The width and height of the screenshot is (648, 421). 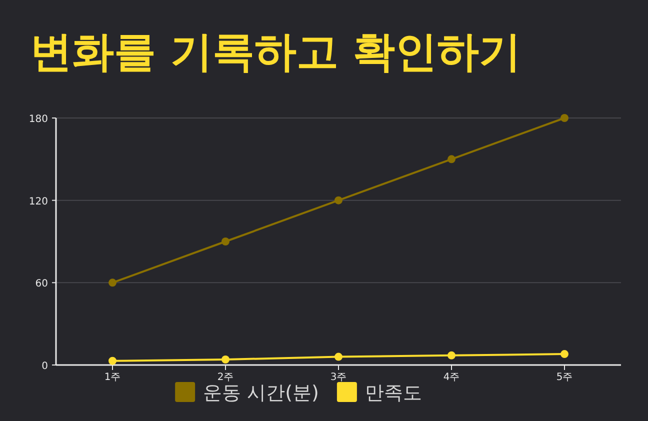 What do you see at coordinates (112, 377) in the screenshot?
I see `x-tick-label: 1주` at bounding box center [112, 377].